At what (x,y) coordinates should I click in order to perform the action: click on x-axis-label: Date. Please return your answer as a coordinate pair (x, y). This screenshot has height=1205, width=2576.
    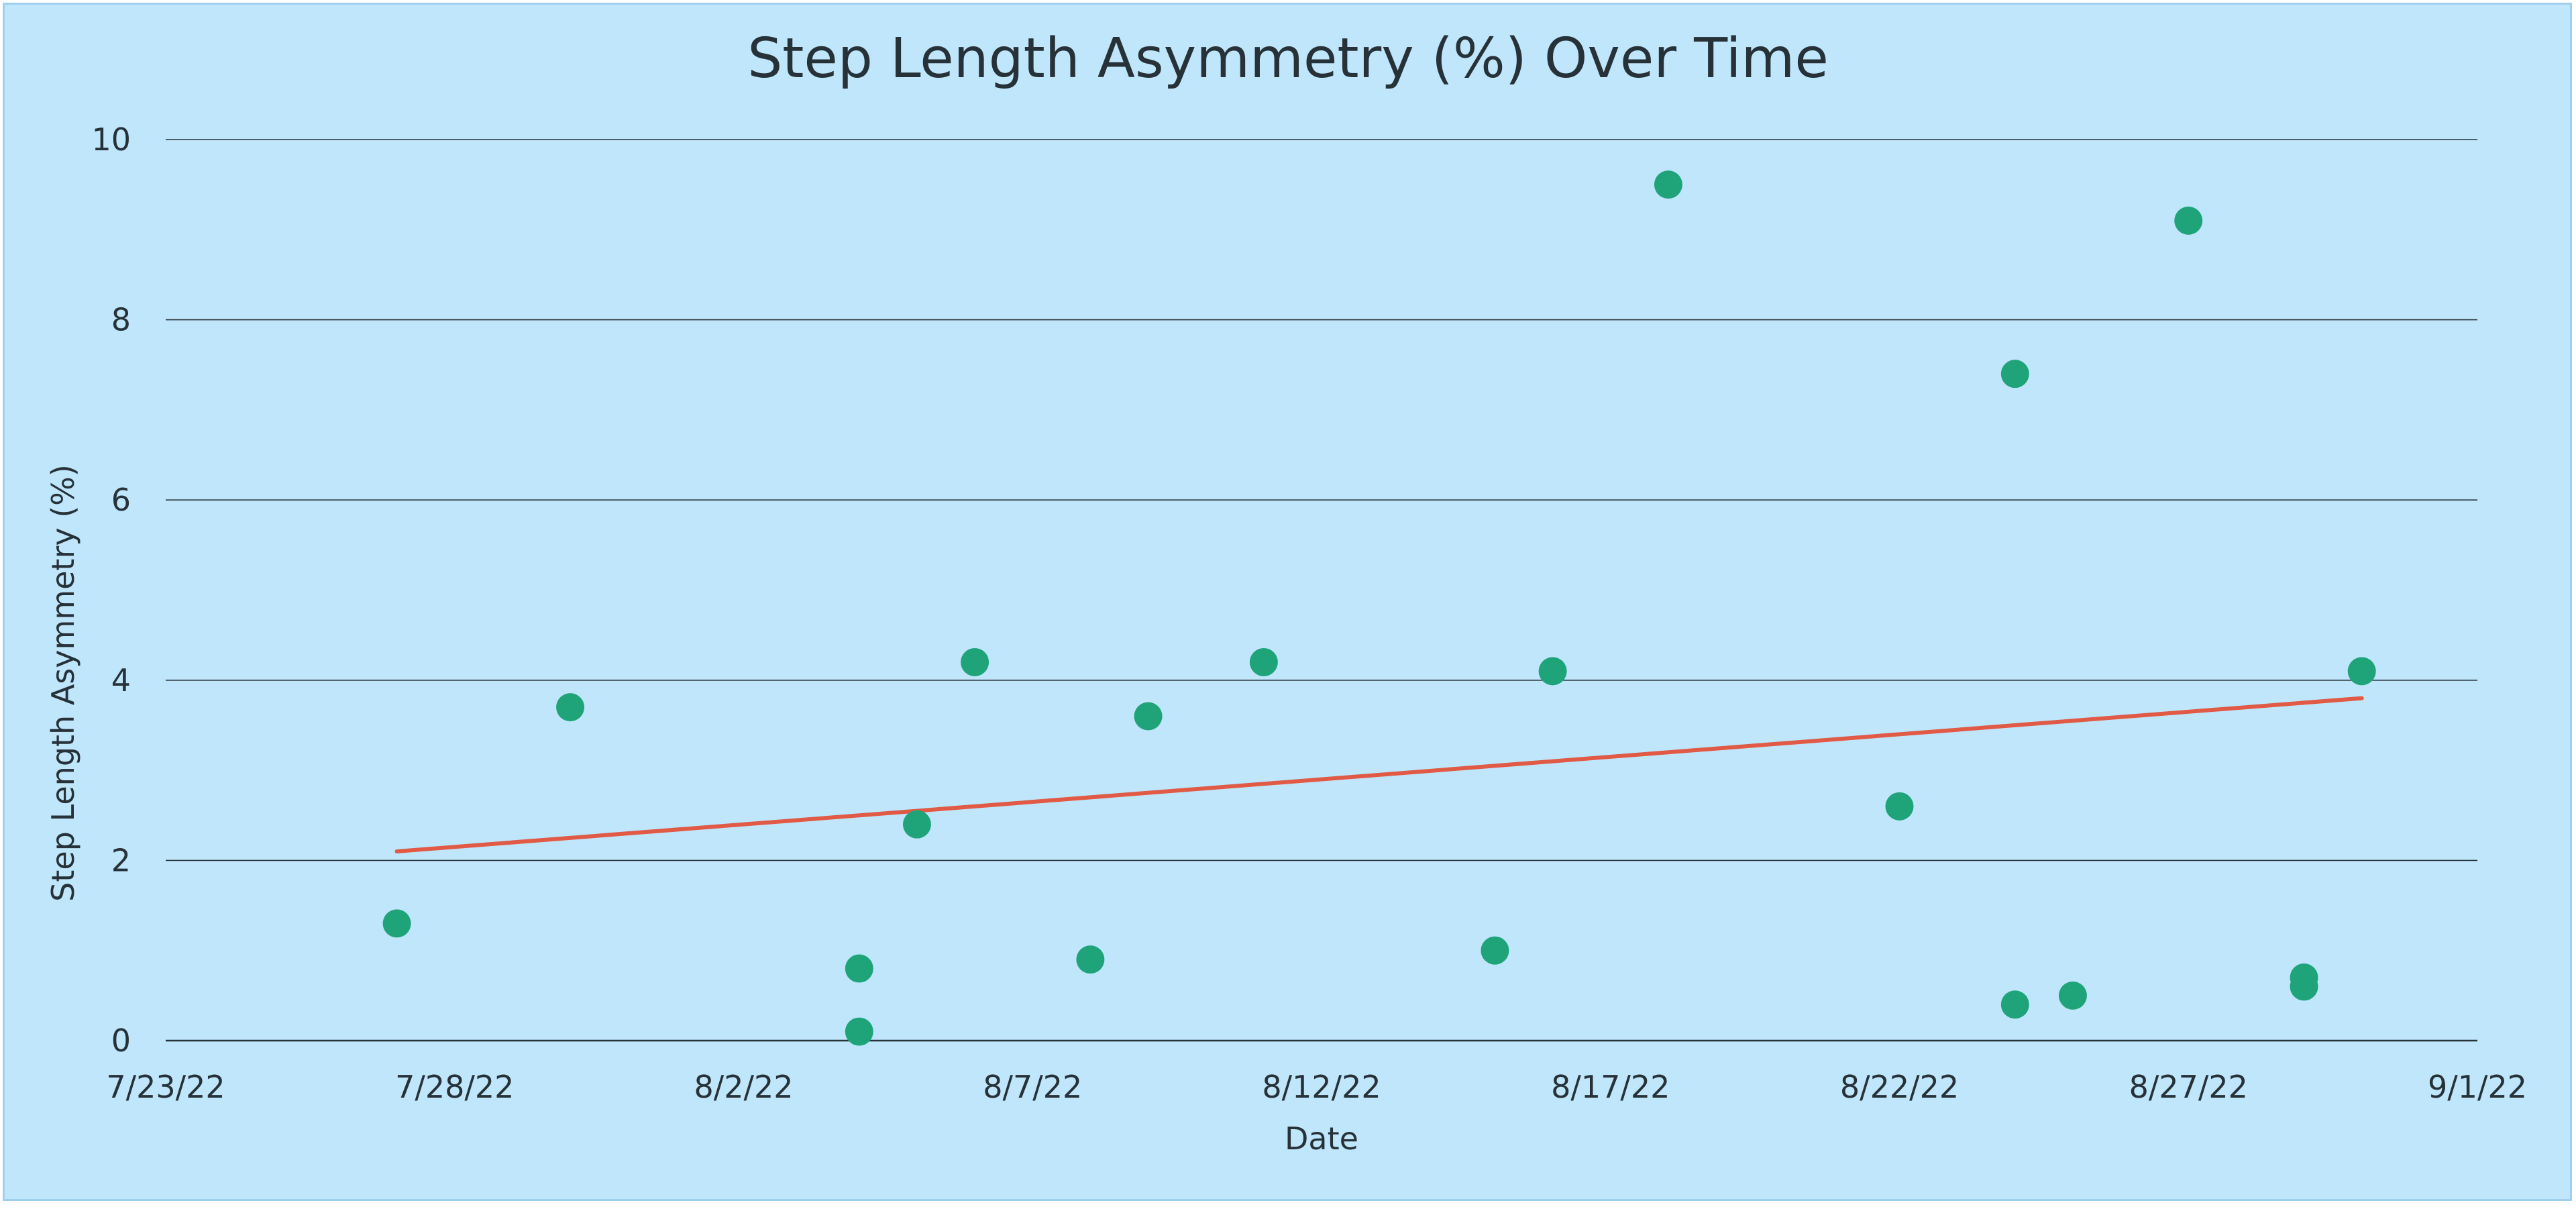
    Looking at the image, I should click on (1321, 1138).